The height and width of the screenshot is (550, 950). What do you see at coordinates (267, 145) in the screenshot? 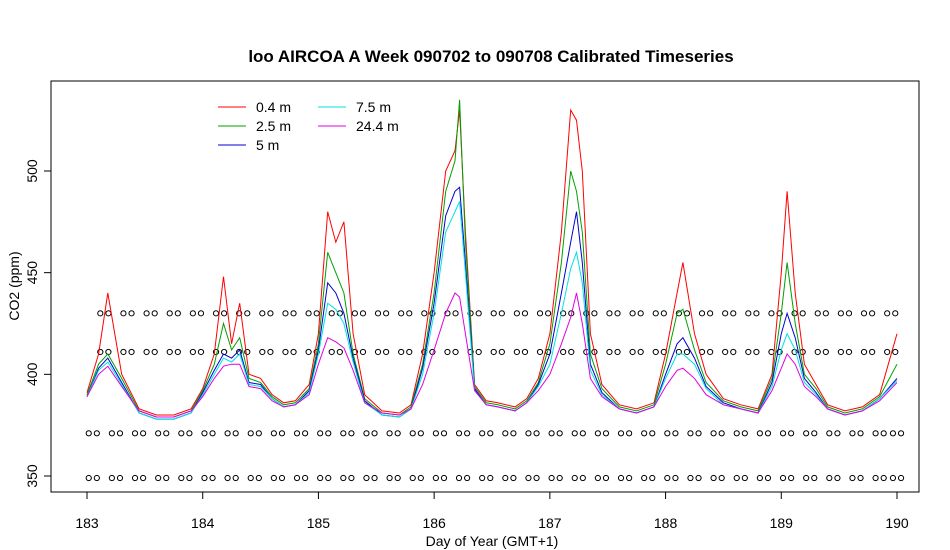
I see `legend-label: 5 m` at bounding box center [267, 145].